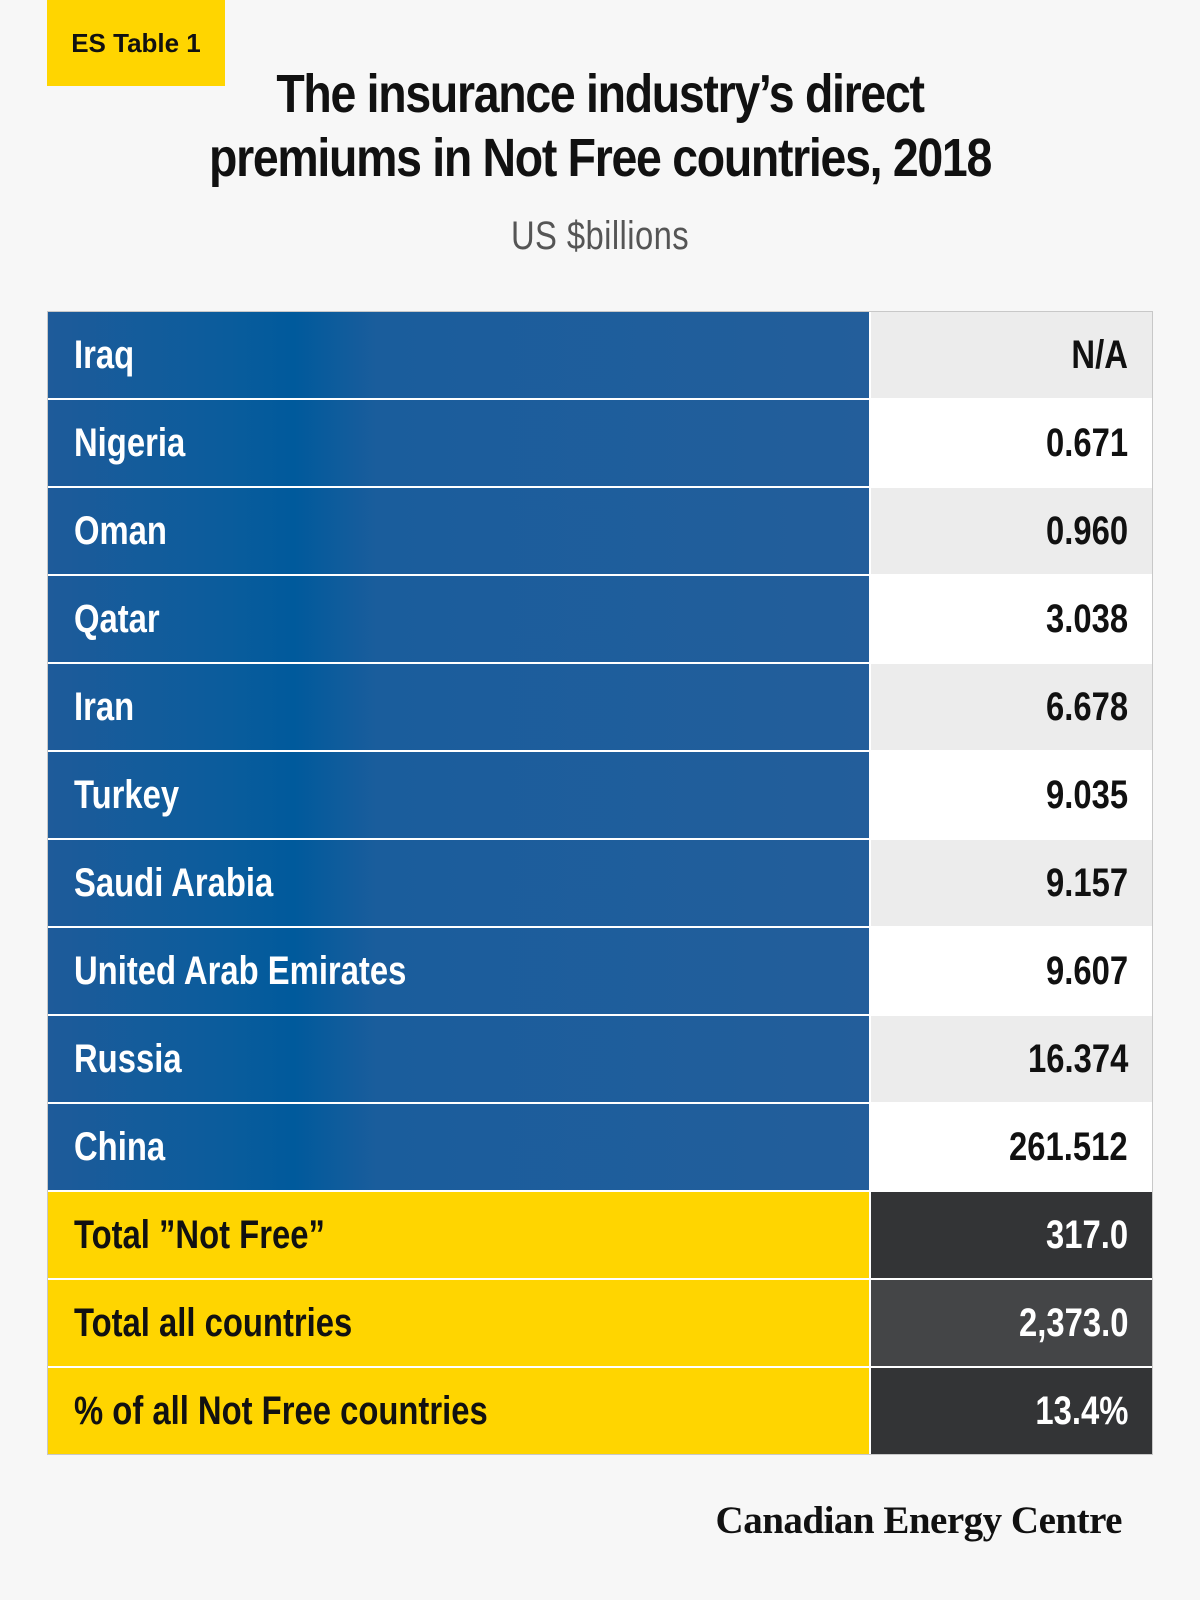  What do you see at coordinates (1068, 1146) in the screenshot?
I see `value-label: 261.512` at bounding box center [1068, 1146].